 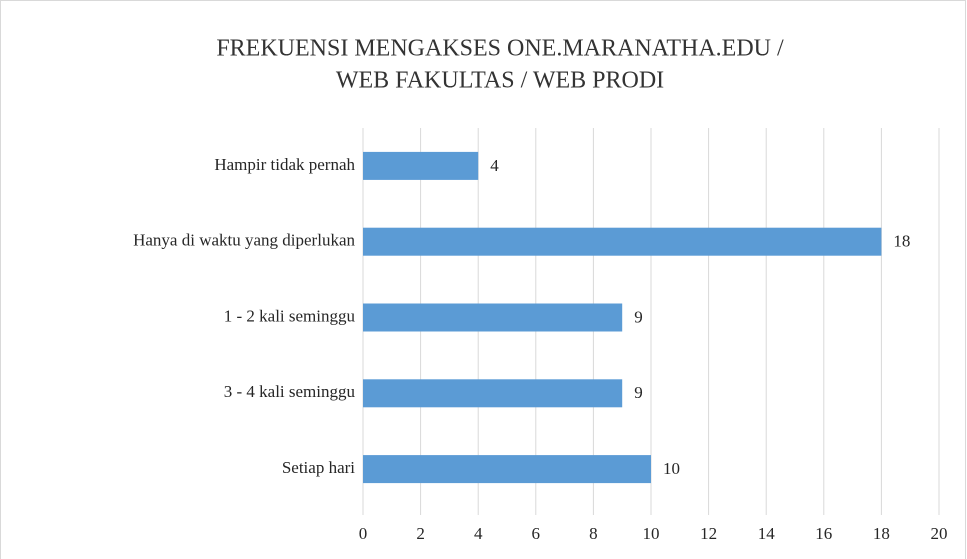 I want to click on x-tick-label: 14, so click(x=767, y=533).